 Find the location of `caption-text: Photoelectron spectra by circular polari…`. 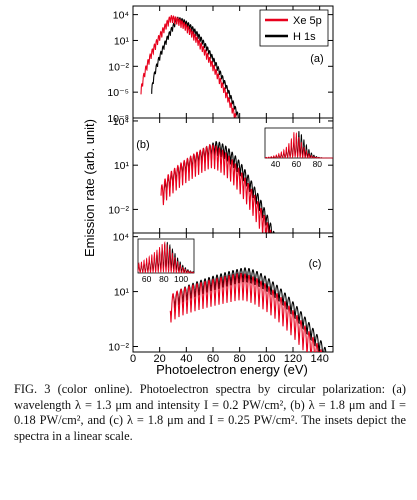

caption-text: Photoelectron spectra by circular polari… is located at coordinates (210, 412).